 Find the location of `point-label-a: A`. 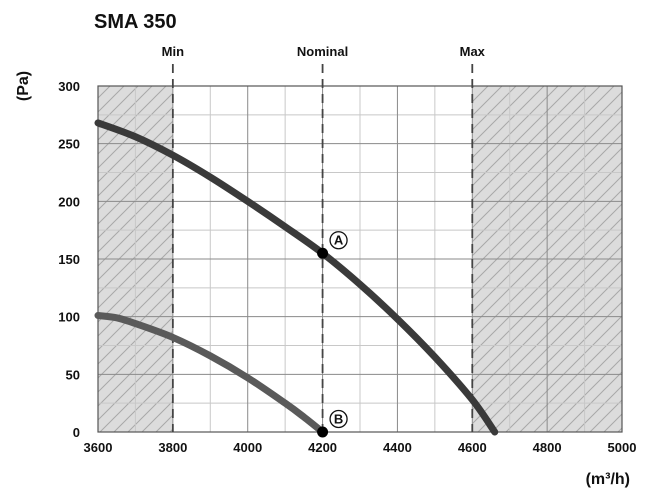

point-label-a: A is located at coordinates (339, 240).